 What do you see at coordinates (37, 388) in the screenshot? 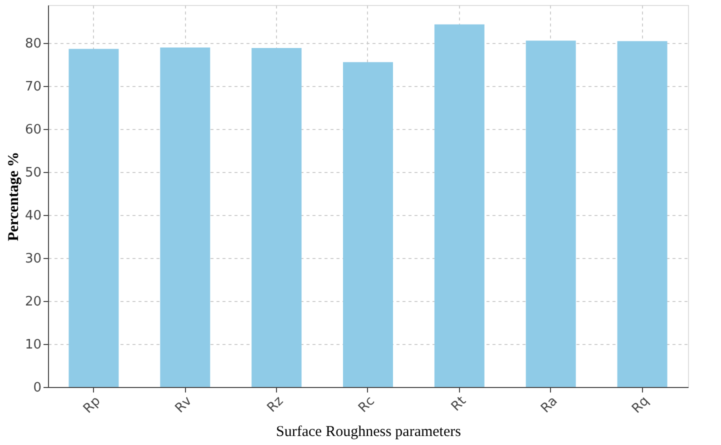
I see `y-tick-label: 0` at bounding box center [37, 388].